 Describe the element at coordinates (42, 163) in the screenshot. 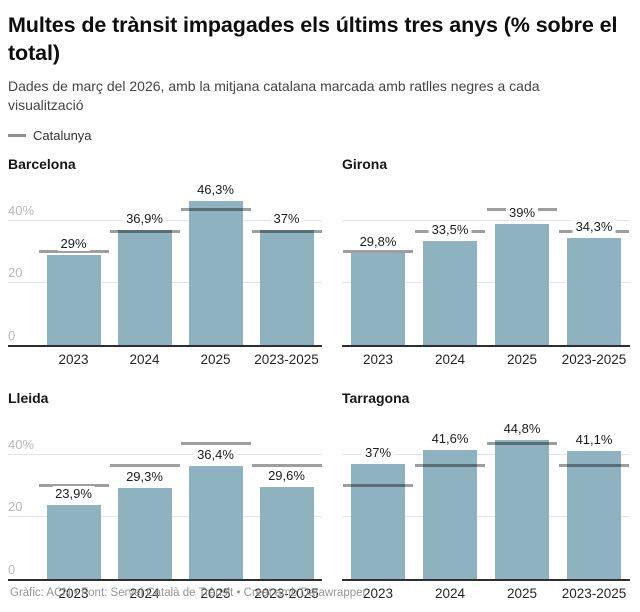

I see `panel-title-barcelona: Barcelona` at that location.